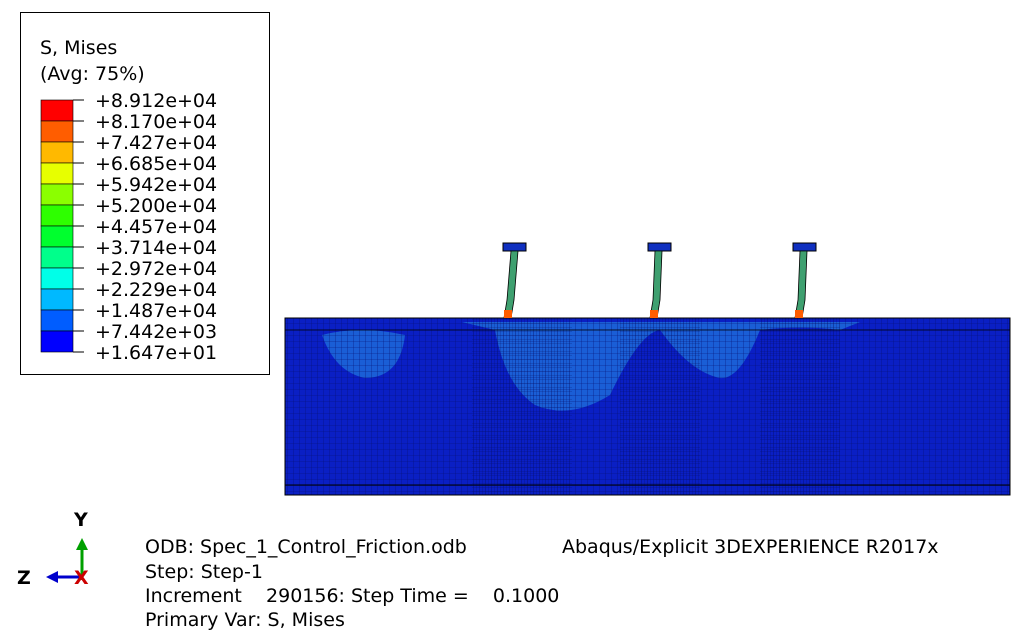 Image resolution: width=1032 pixels, height=635 pixels. Describe the element at coordinates (24, 578) in the screenshot. I see `triad-z: Z` at that location.